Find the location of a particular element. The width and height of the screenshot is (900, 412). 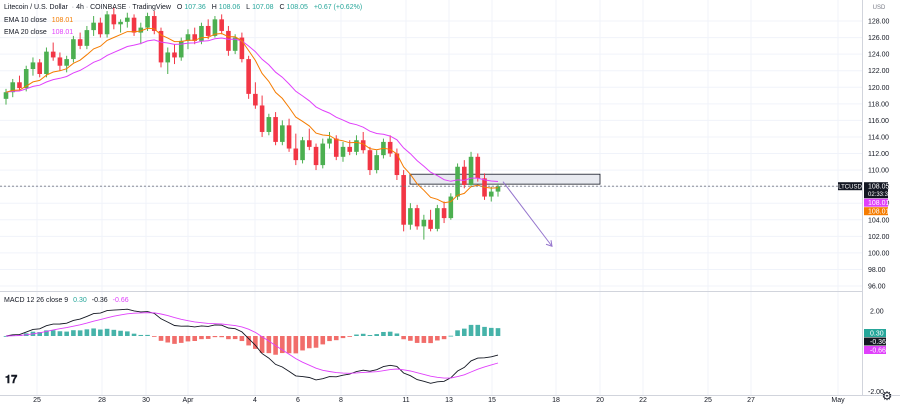

price-tick: 114.00 is located at coordinates (878, 137).